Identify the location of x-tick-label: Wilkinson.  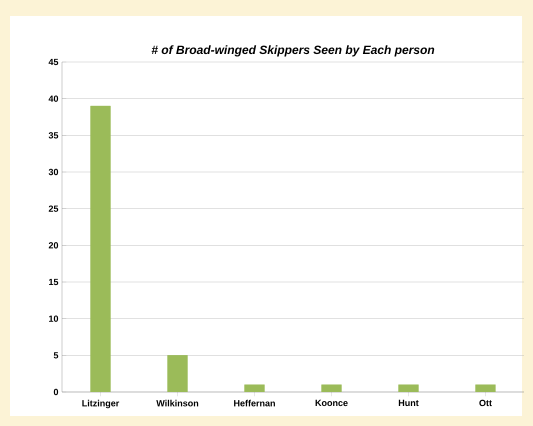
(177, 403).